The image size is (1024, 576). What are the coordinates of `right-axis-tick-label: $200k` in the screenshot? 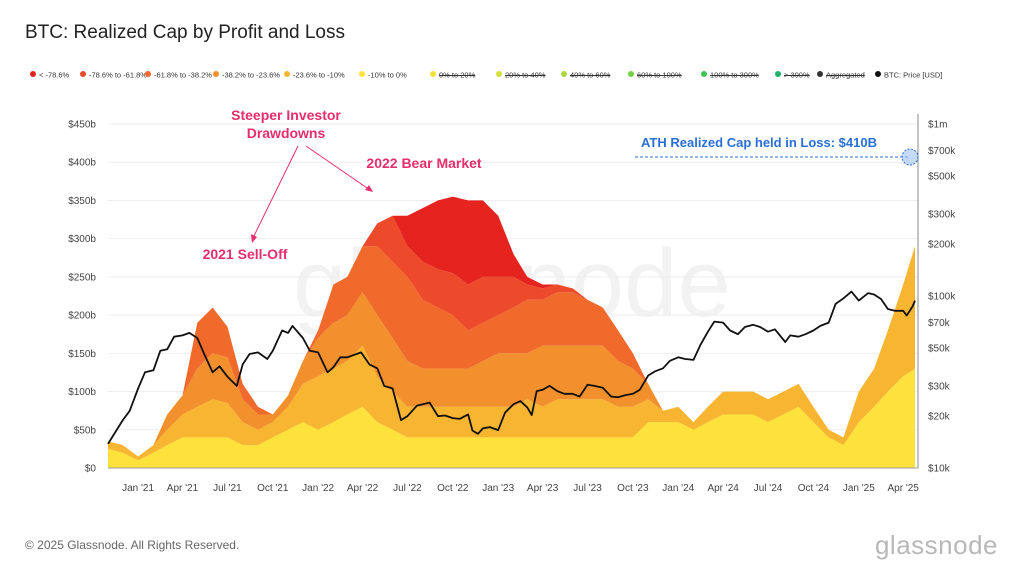 It's located at (942, 245).